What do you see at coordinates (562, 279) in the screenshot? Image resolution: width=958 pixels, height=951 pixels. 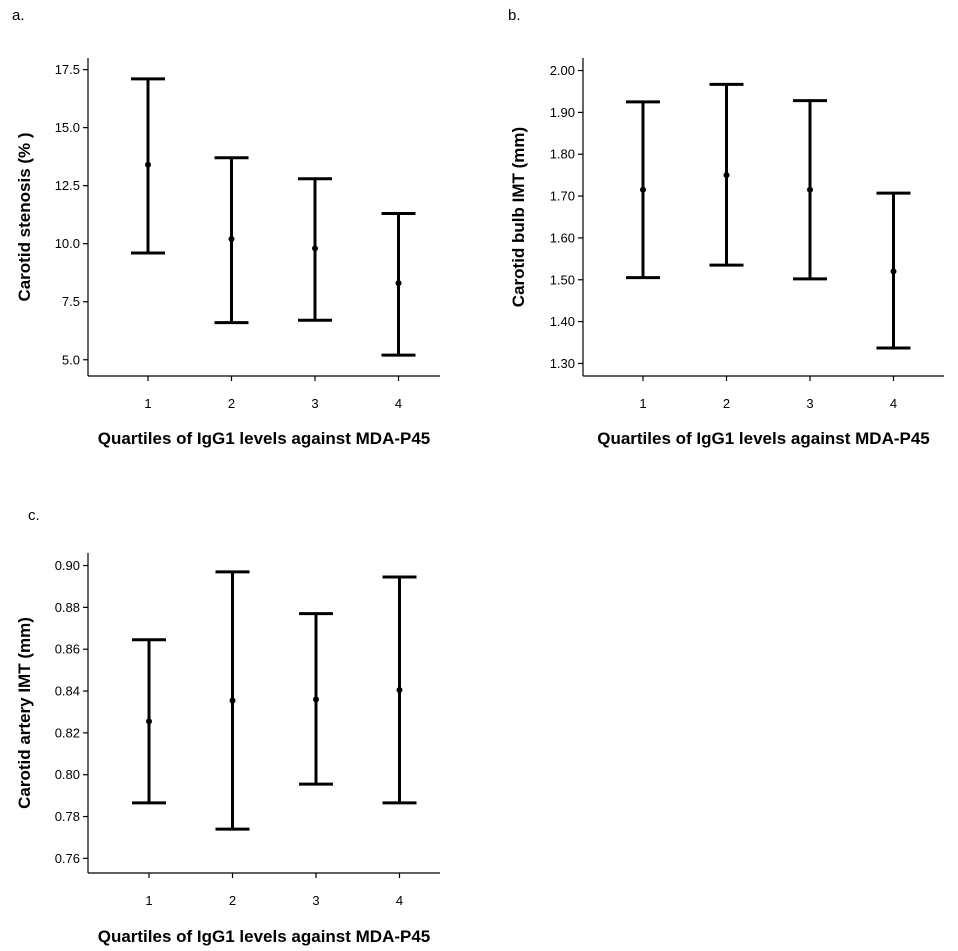 I see `y-tick-label: 1.50` at bounding box center [562, 279].